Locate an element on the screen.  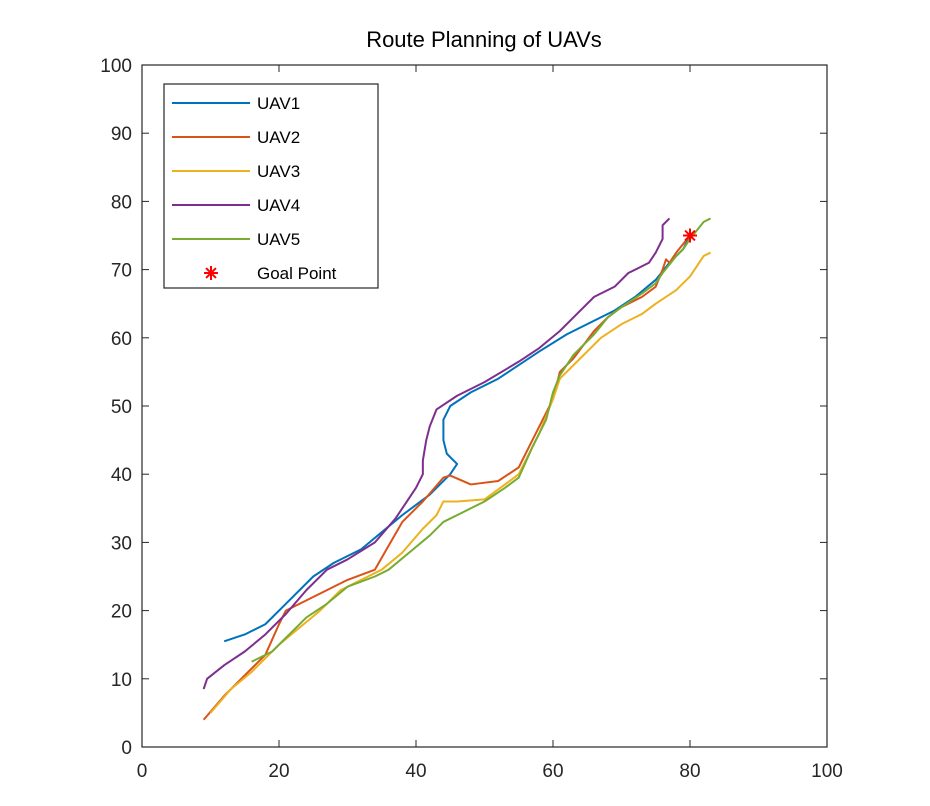
y-tick-label: 60 is located at coordinates (121, 339).